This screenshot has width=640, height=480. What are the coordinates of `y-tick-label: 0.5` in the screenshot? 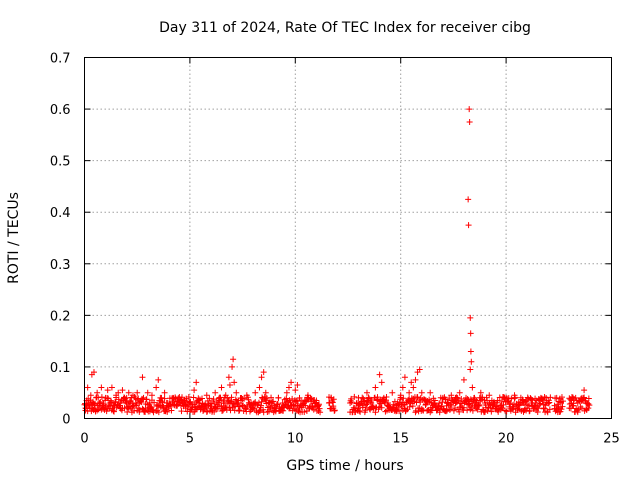 It's located at (60, 162).